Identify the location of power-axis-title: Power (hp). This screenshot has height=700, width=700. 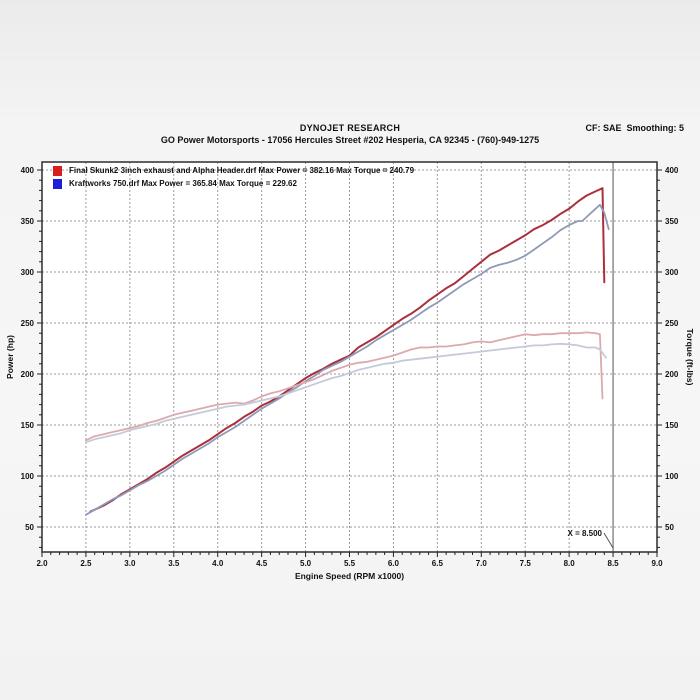
(10, 357).